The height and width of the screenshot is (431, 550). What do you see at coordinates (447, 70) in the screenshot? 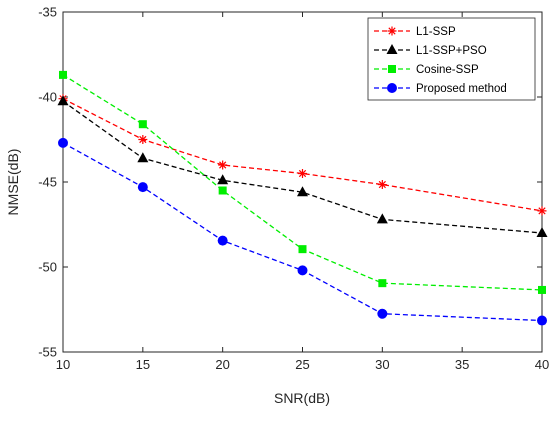
I see `legend-label: Cosine-SSP` at bounding box center [447, 70].